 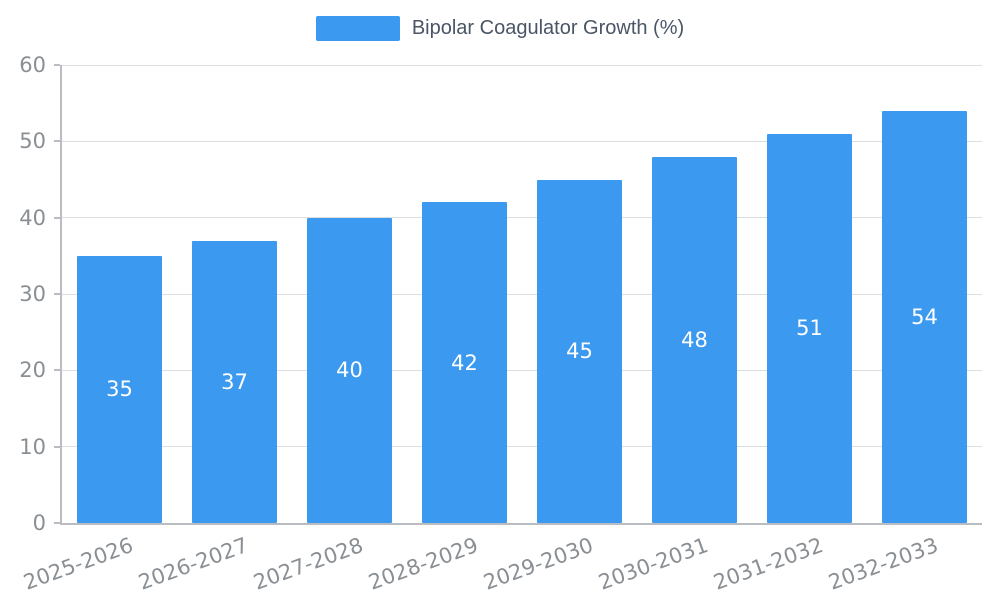 I want to click on bar-value-label: 37, so click(x=234, y=381).